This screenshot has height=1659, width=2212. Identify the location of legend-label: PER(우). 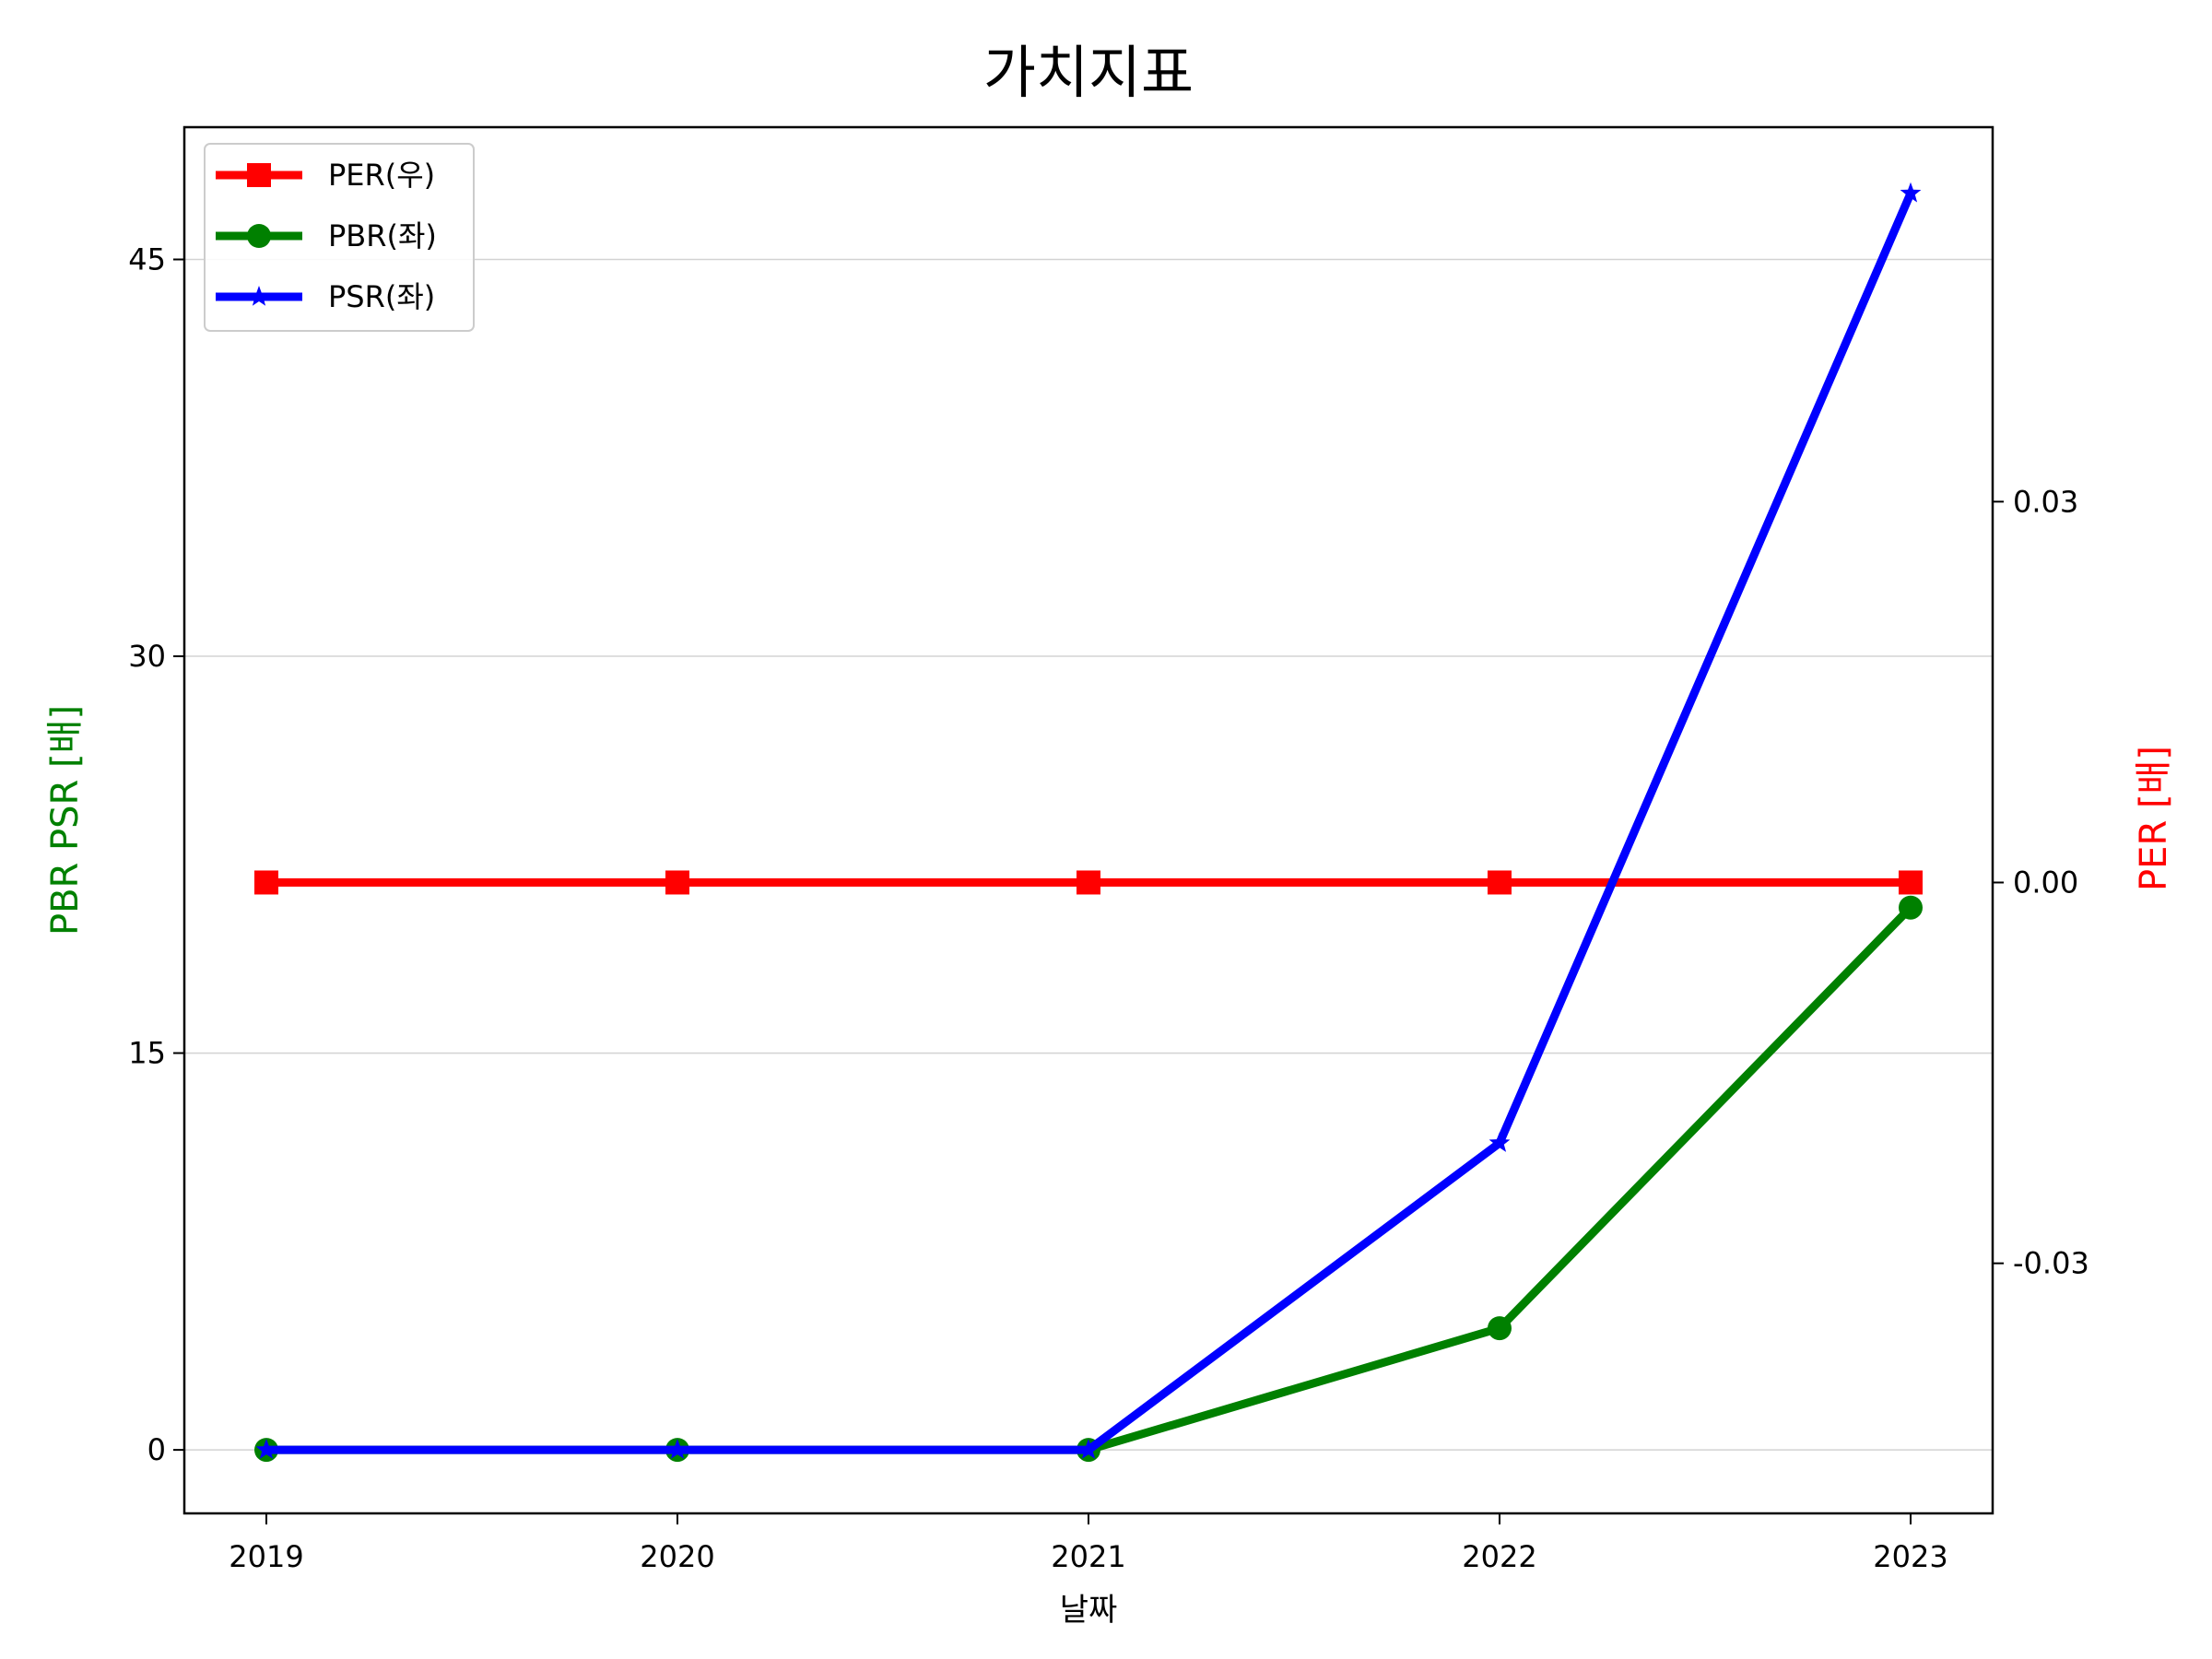
(381, 175).